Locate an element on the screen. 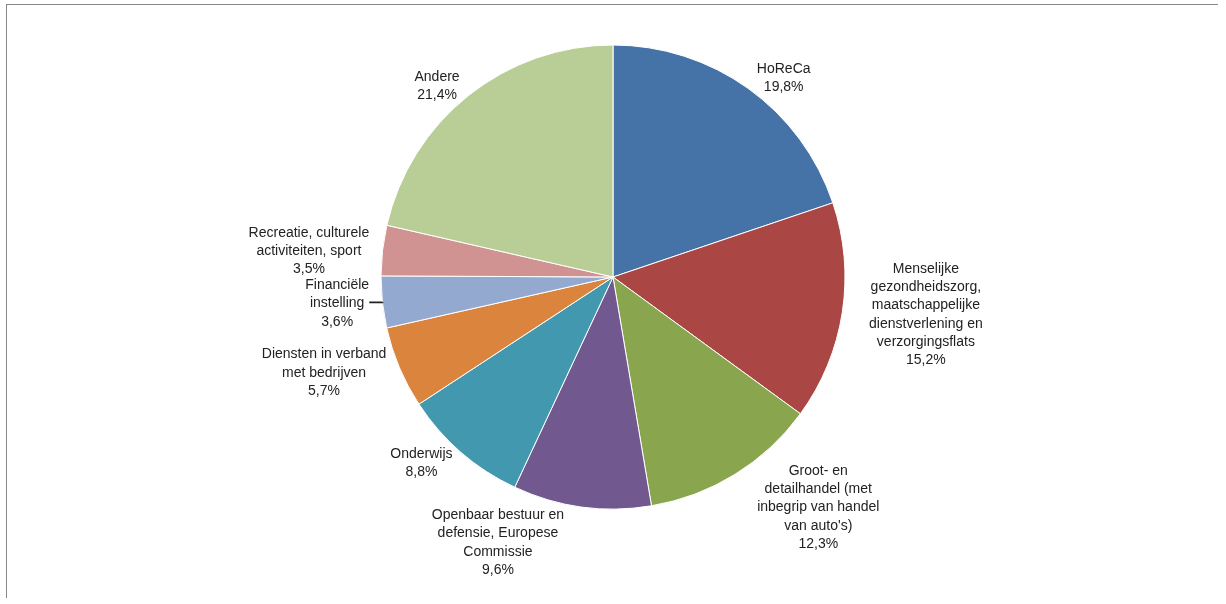  slice-label: Recreatie, culturele activiteiten, sport is located at coordinates (309, 241).